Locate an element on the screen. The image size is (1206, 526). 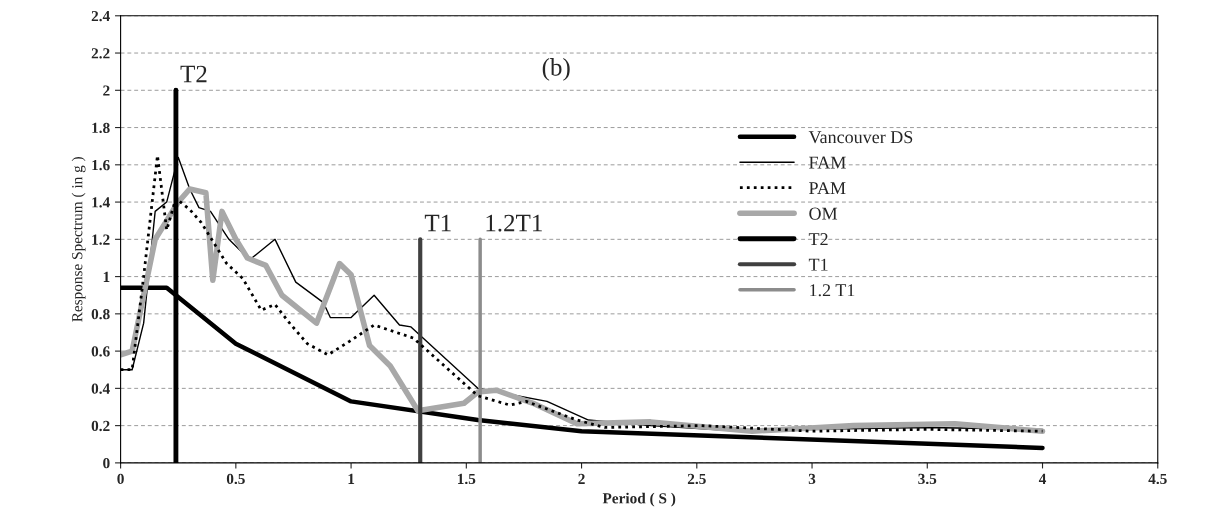
annotation: T2 is located at coordinates (193, 74).